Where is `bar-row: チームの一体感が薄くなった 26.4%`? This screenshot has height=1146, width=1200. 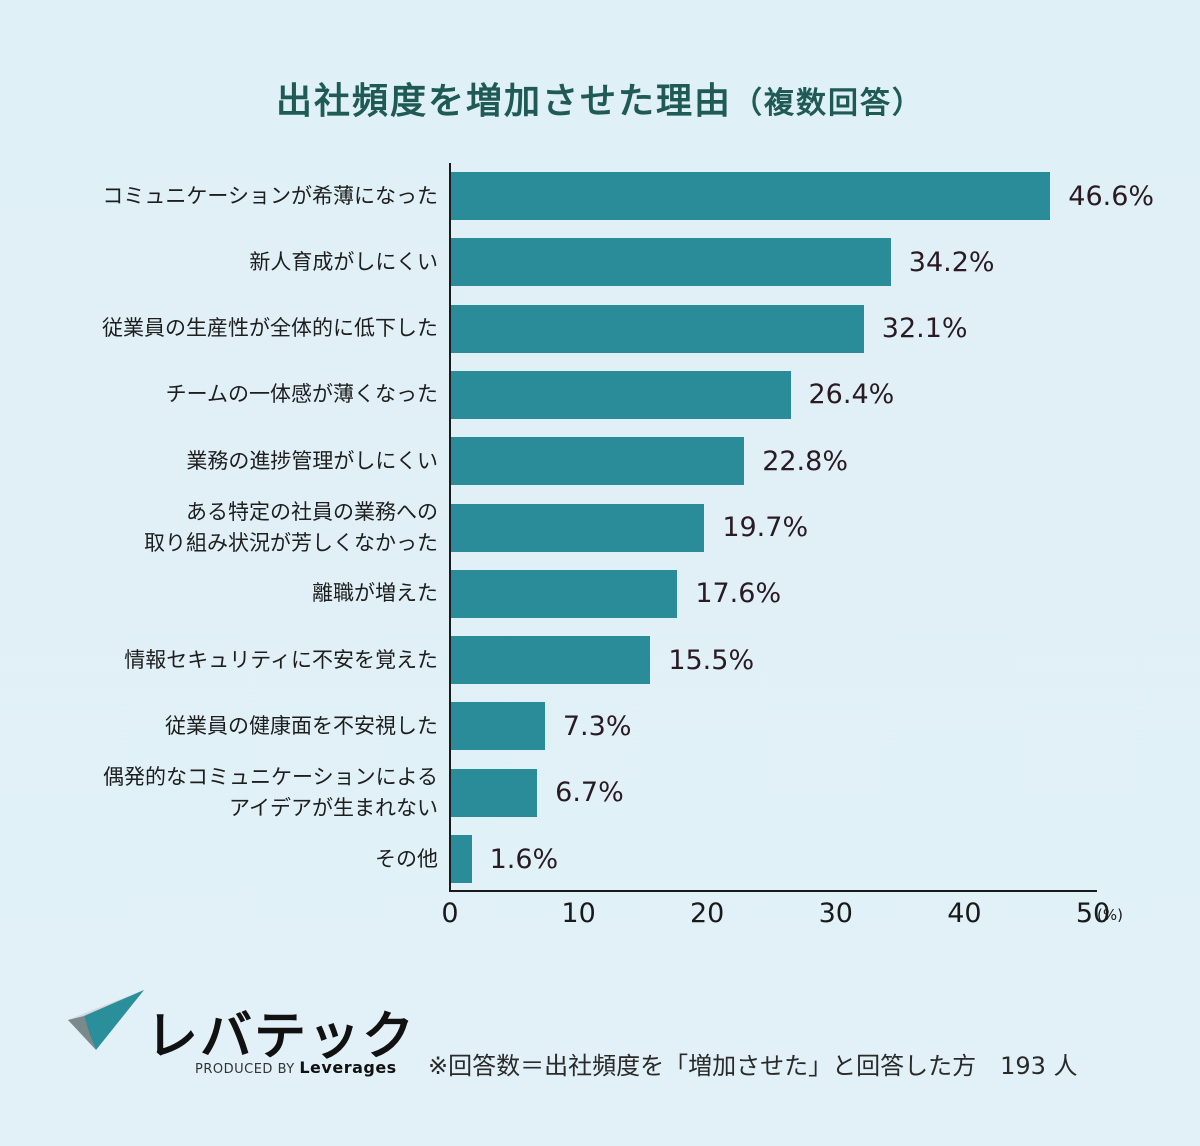 bar-row: チームの一体感が薄くなった 26.4% is located at coordinates (600, 394).